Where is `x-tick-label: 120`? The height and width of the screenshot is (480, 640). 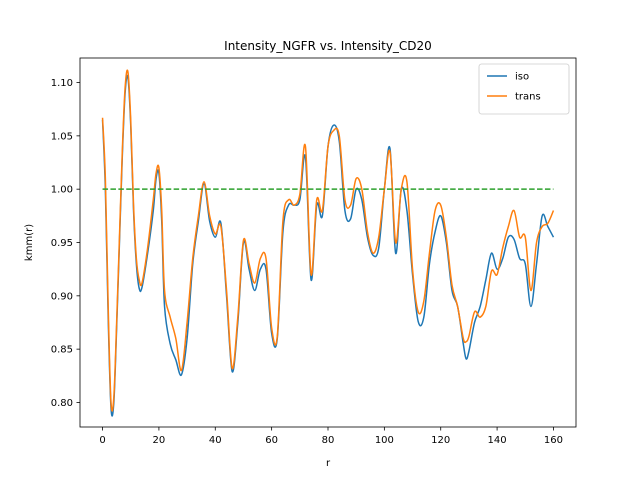 x-tick-label: 120 is located at coordinates (440, 440).